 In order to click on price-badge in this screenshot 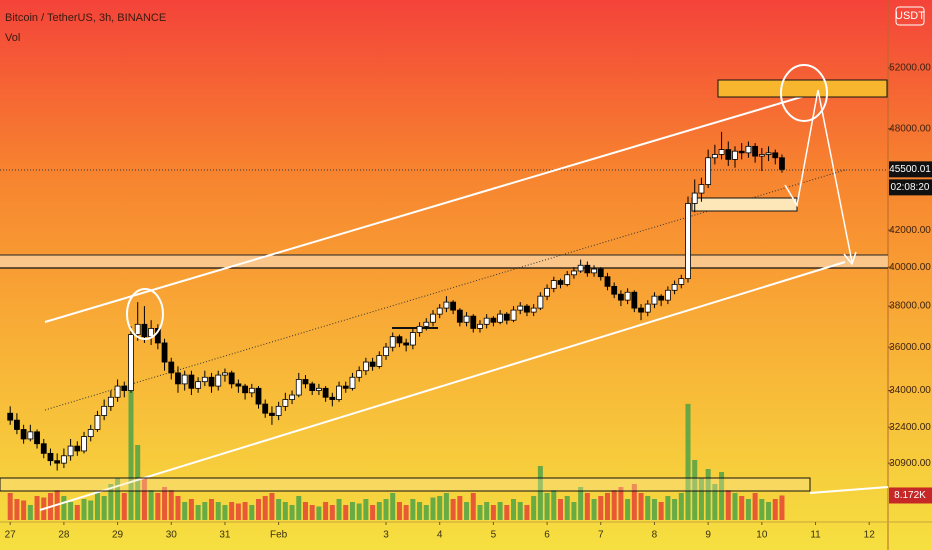, I will do `click(910, 169)`.